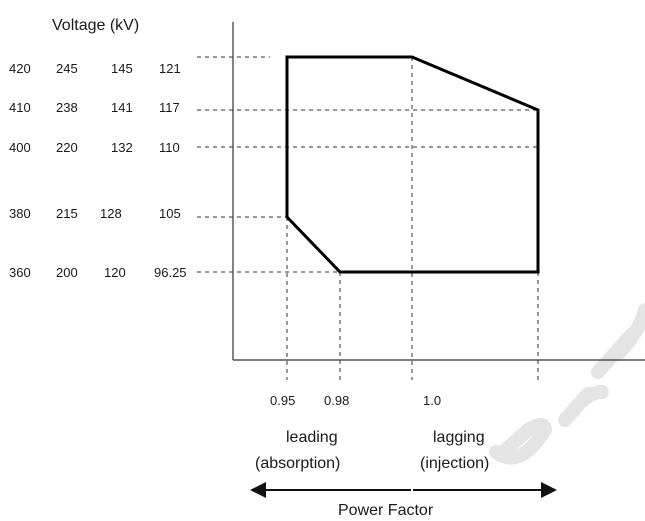 Image resolution: width=645 pixels, height=521 pixels. I want to click on pf-tick-label: 0.98, so click(336, 400).